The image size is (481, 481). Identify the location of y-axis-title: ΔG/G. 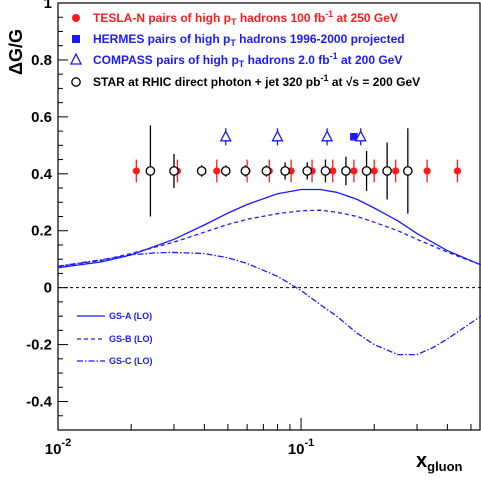
(16, 52).